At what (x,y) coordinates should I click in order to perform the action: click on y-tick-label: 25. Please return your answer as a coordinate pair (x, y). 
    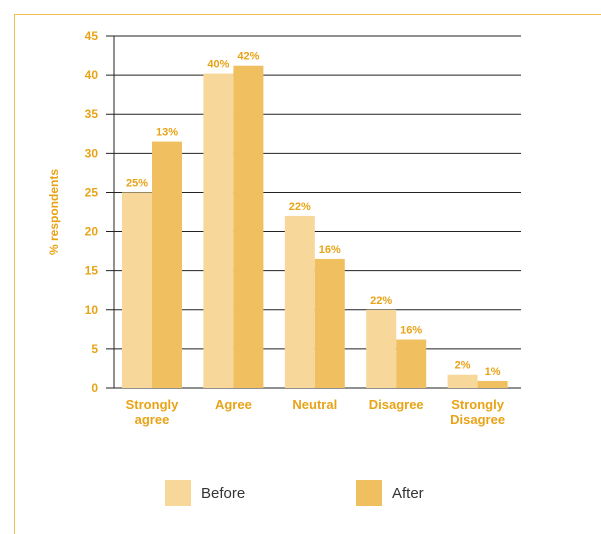
    Looking at the image, I should click on (92, 192).